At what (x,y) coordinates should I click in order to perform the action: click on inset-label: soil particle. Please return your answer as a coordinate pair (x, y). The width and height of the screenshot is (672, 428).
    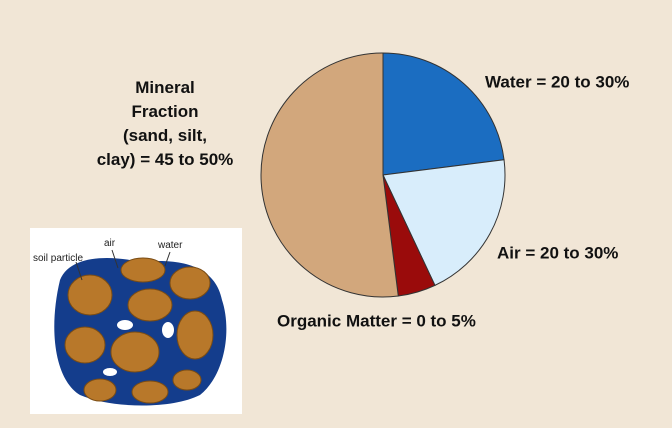
    Looking at the image, I should click on (58, 258).